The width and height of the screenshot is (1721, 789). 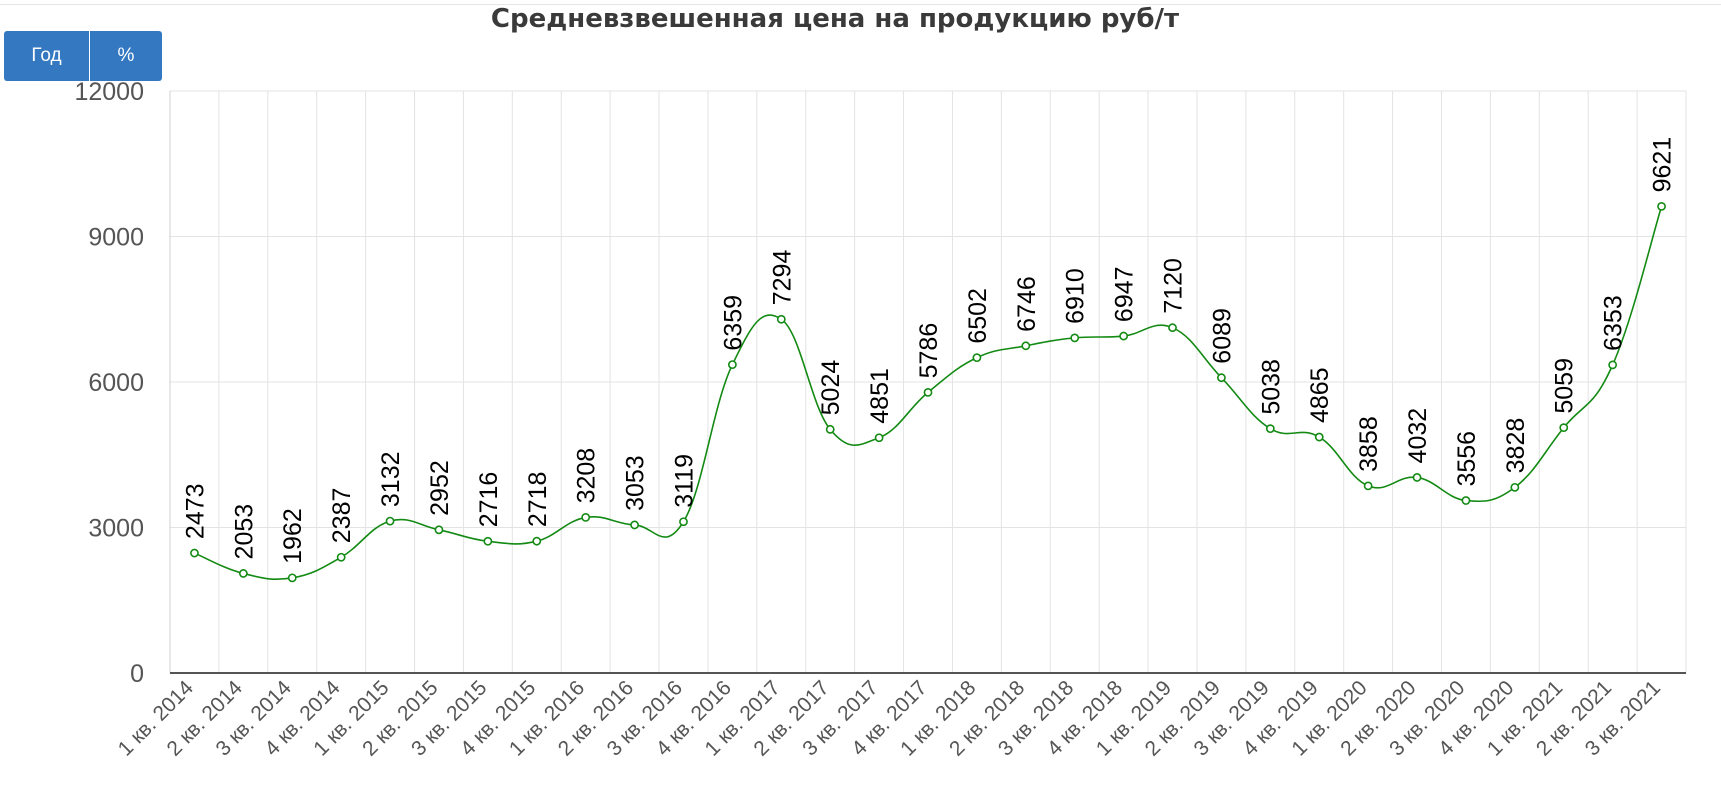 I want to click on data-label: 2053, so click(x=244, y=532).